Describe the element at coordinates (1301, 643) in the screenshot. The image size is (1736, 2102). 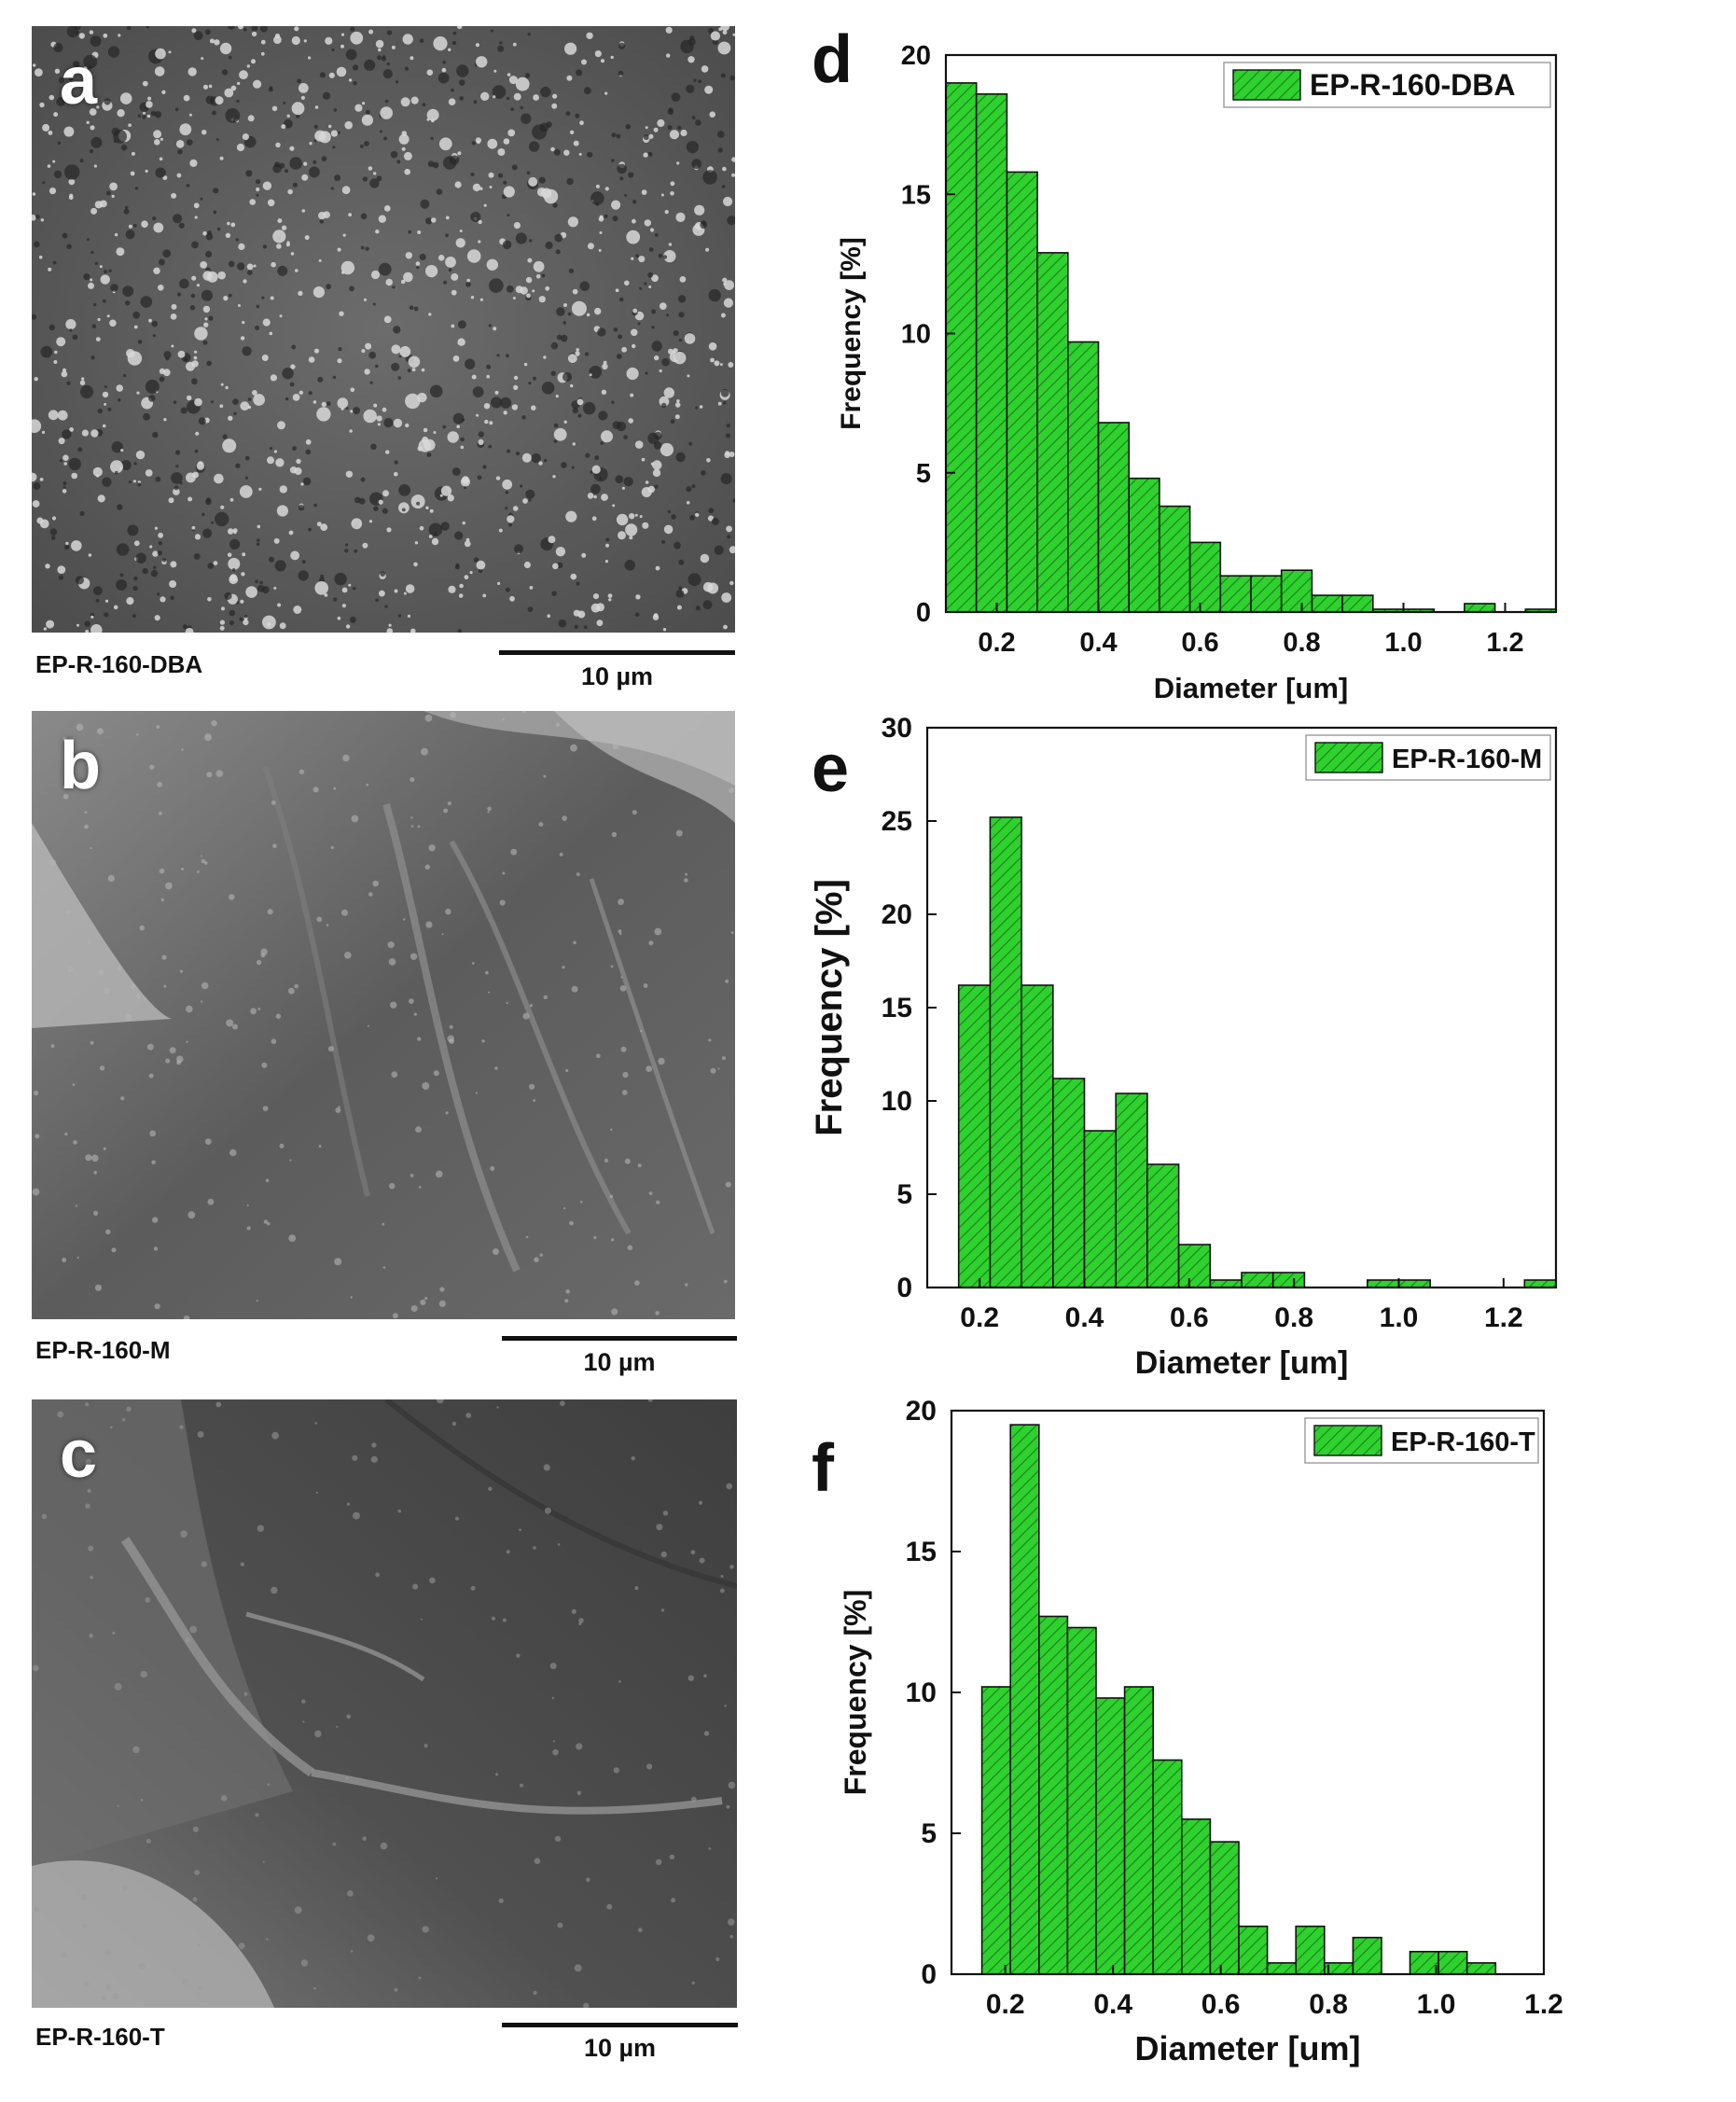
I see `x-tick-label: 0.8` at that location.